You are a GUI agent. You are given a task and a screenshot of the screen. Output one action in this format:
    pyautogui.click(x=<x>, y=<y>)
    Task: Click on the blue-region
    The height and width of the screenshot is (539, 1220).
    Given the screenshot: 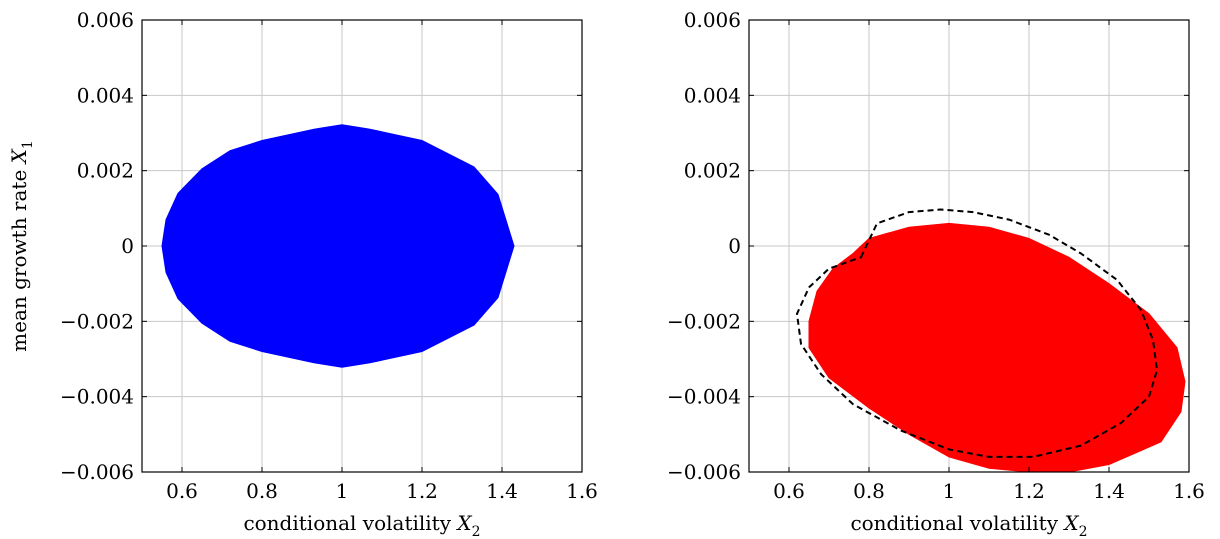 What is the action you would take?
    pyautogui.click(x=338, y=246)
    